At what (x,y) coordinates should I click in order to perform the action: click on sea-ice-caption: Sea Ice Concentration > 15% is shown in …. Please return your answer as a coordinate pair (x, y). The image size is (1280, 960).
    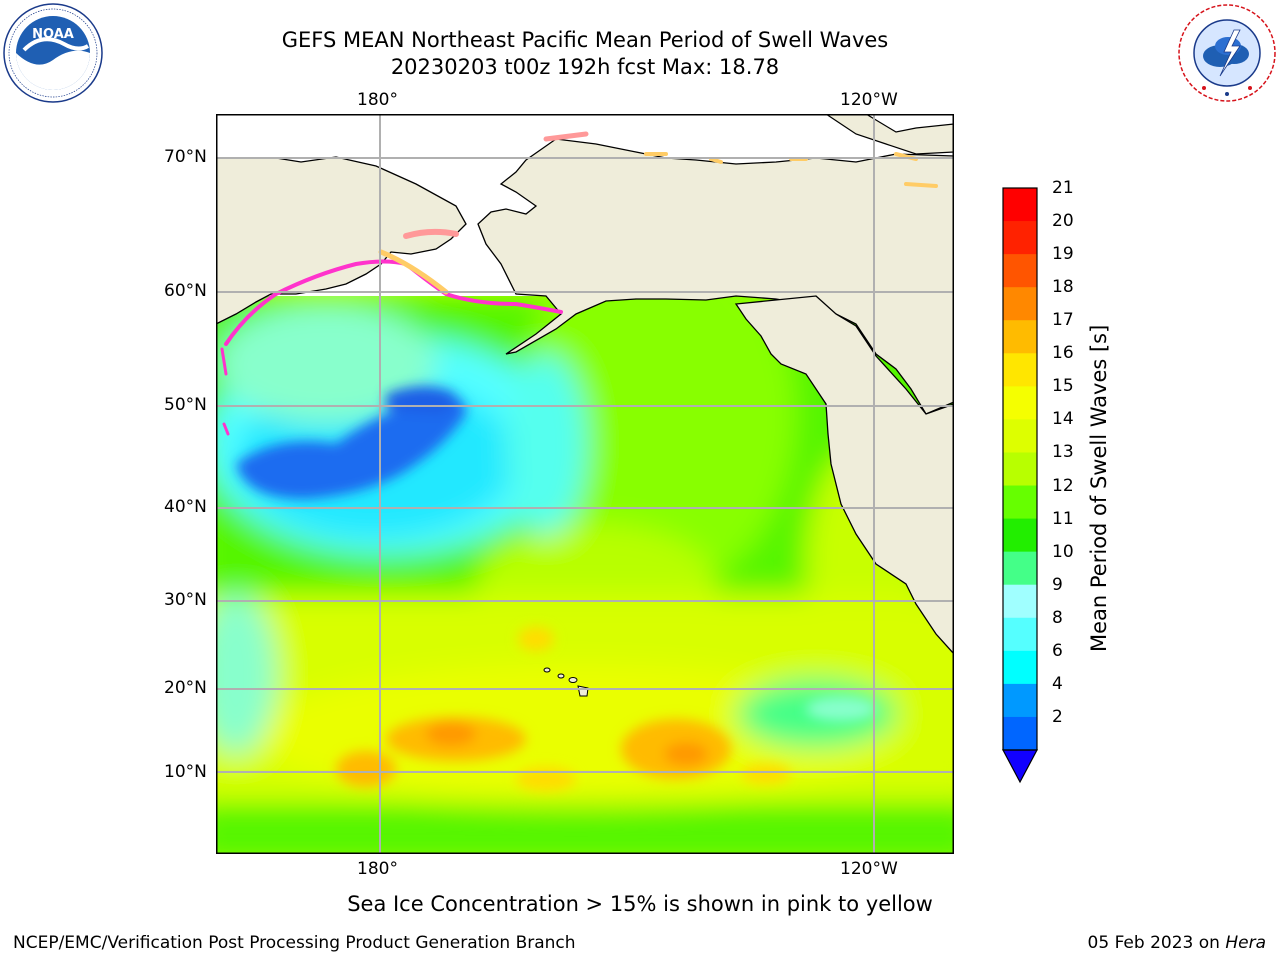
    Looking at the image, I should click on (640, 904).